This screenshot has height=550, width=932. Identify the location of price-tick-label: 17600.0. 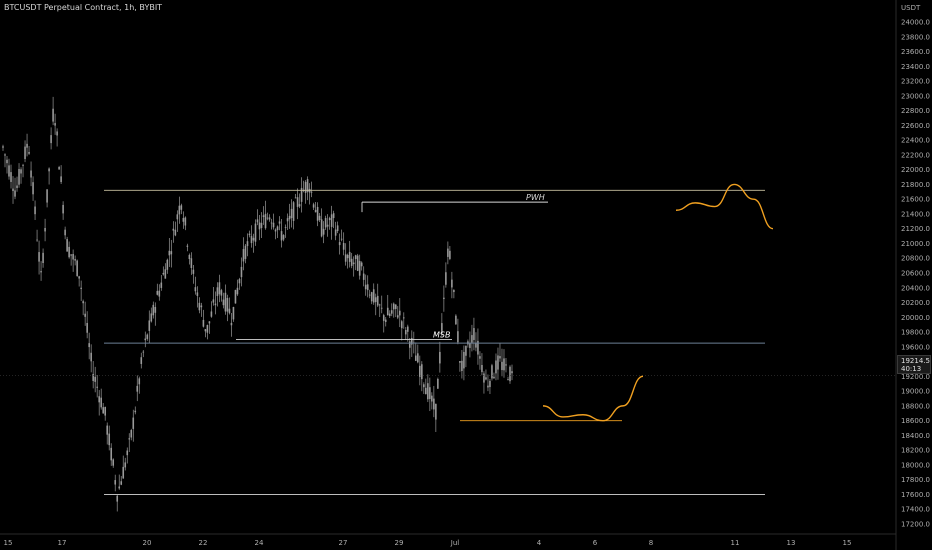
(915, 495).